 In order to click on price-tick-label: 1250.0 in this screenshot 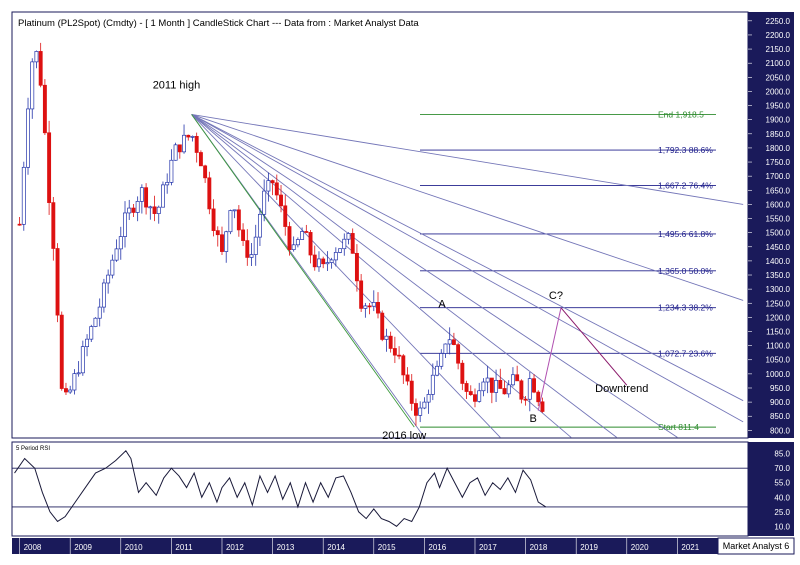, I will do `click(778, 303)`.